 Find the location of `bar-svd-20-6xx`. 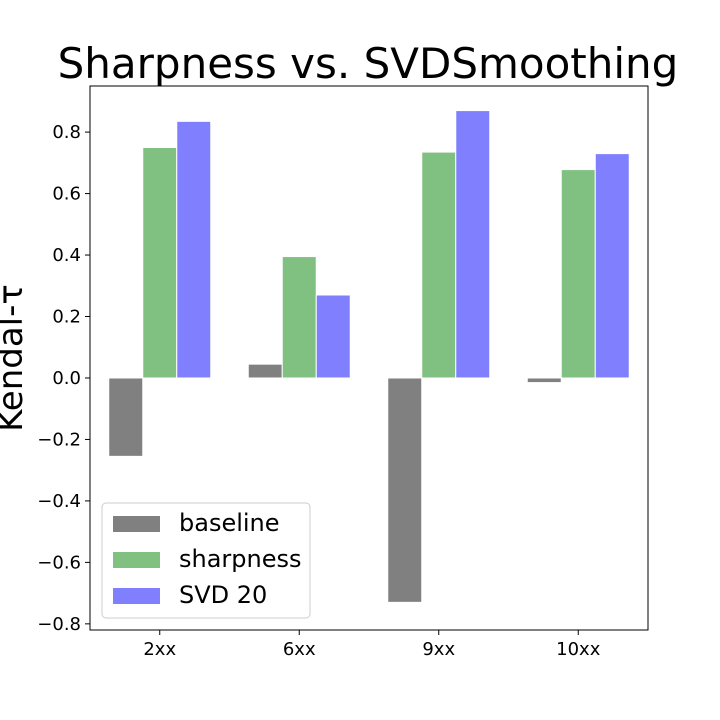

bar-svd-20-6xx is located at coordinates (333, 336).